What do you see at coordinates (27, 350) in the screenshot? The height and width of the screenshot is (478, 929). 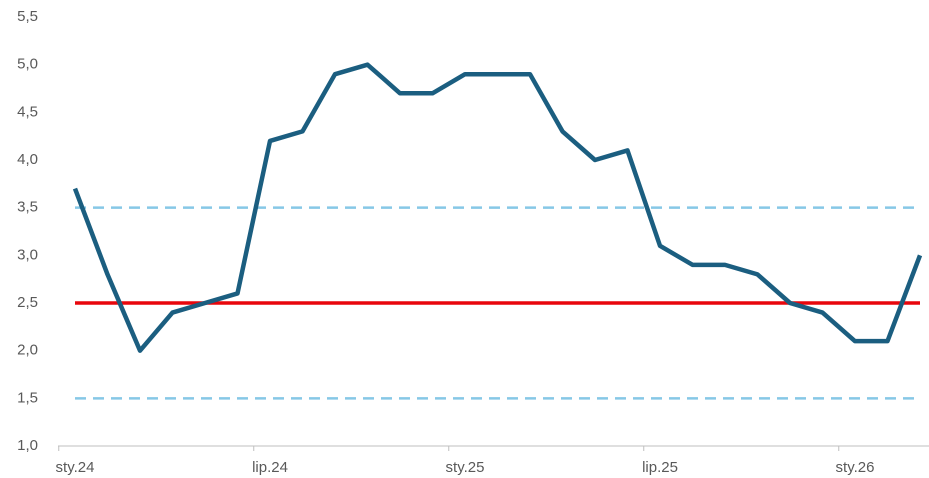 I see `y-tick-label: 2,0` at bounding box center [27, 350].